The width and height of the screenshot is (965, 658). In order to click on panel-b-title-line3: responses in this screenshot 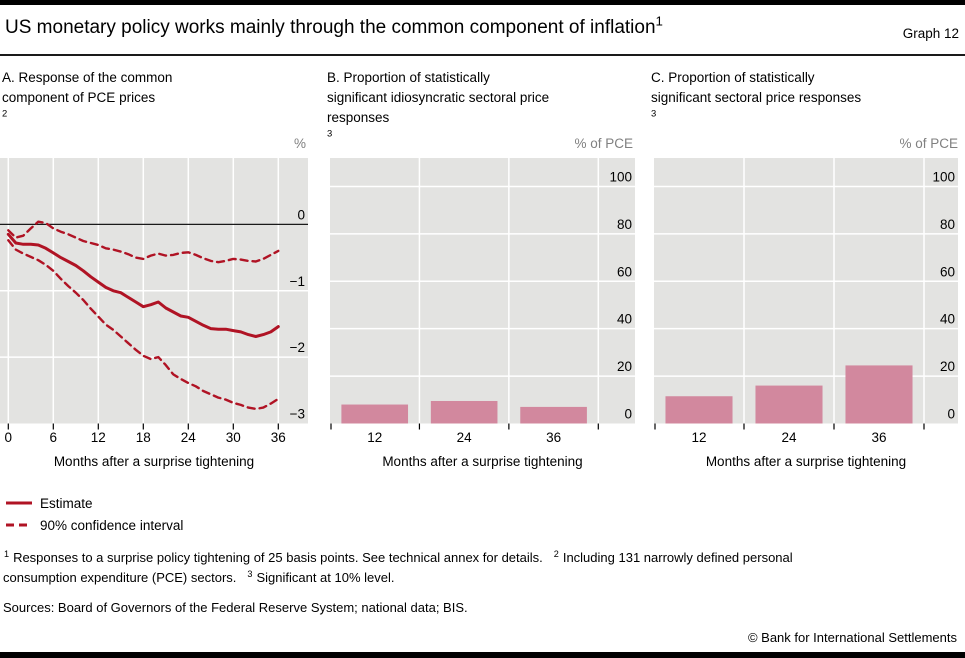, I will do `click(358, 117)`.